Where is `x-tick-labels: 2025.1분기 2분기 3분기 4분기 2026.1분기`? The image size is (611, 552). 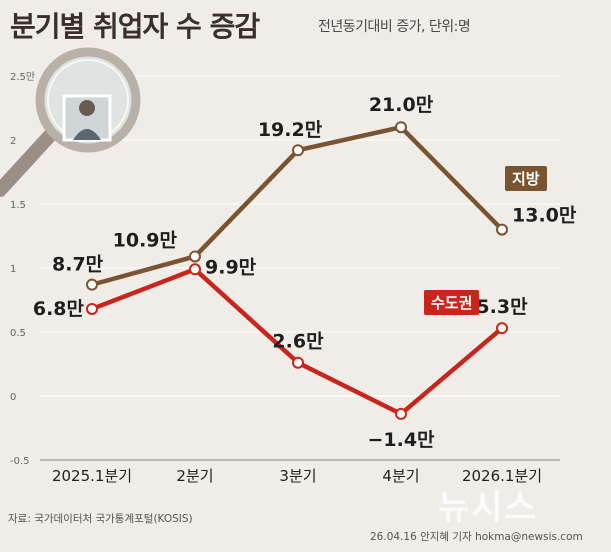
x-tick-labels: 2025.1분기 2분기 3분기 4분기 2026.1분기 is located at coordinates (297, 476).